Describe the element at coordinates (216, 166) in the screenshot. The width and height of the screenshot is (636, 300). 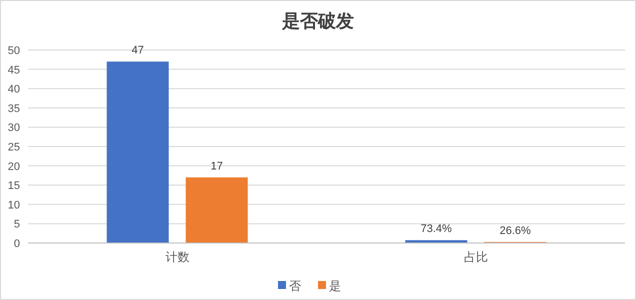
I see `data-label: 17` at that location.